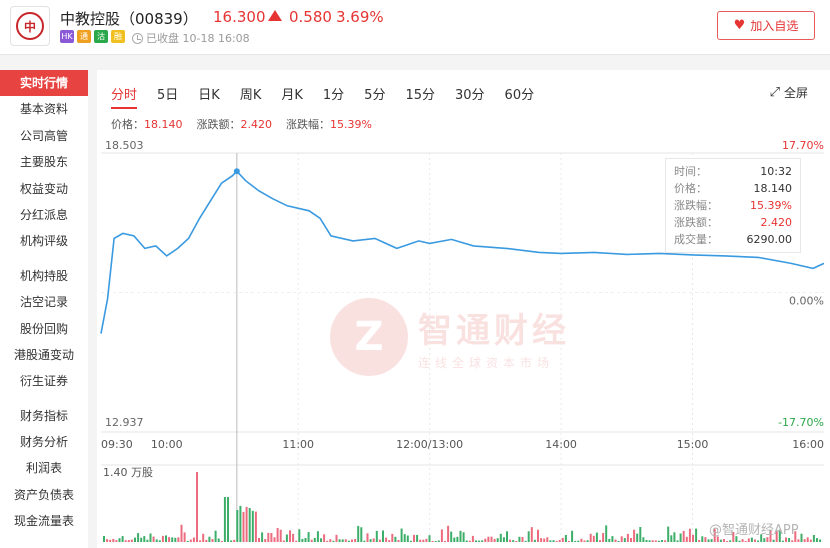 This screenshot has height=548, width=830. I want to click on sidebar-item-connect-changes: 港股通变动, so click(43, 354).